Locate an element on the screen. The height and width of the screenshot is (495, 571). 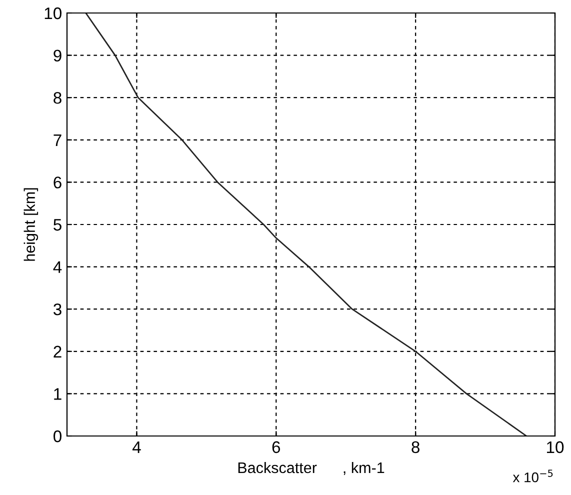
x-axis-title: Backscatter , km-1 is located at coordinates (311, 468).